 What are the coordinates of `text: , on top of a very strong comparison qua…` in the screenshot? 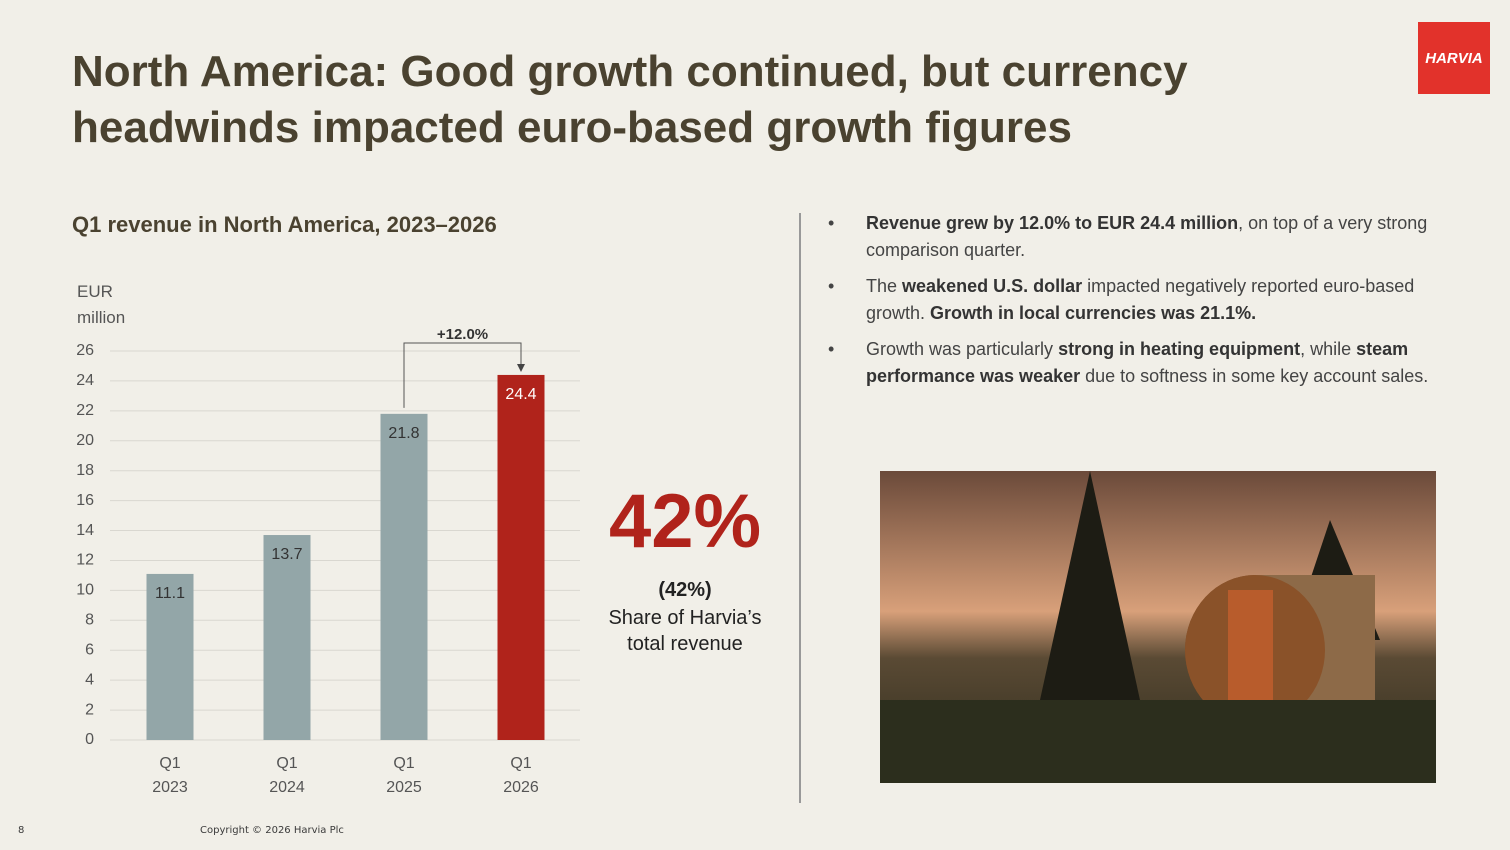 It's located at (1147, 236).